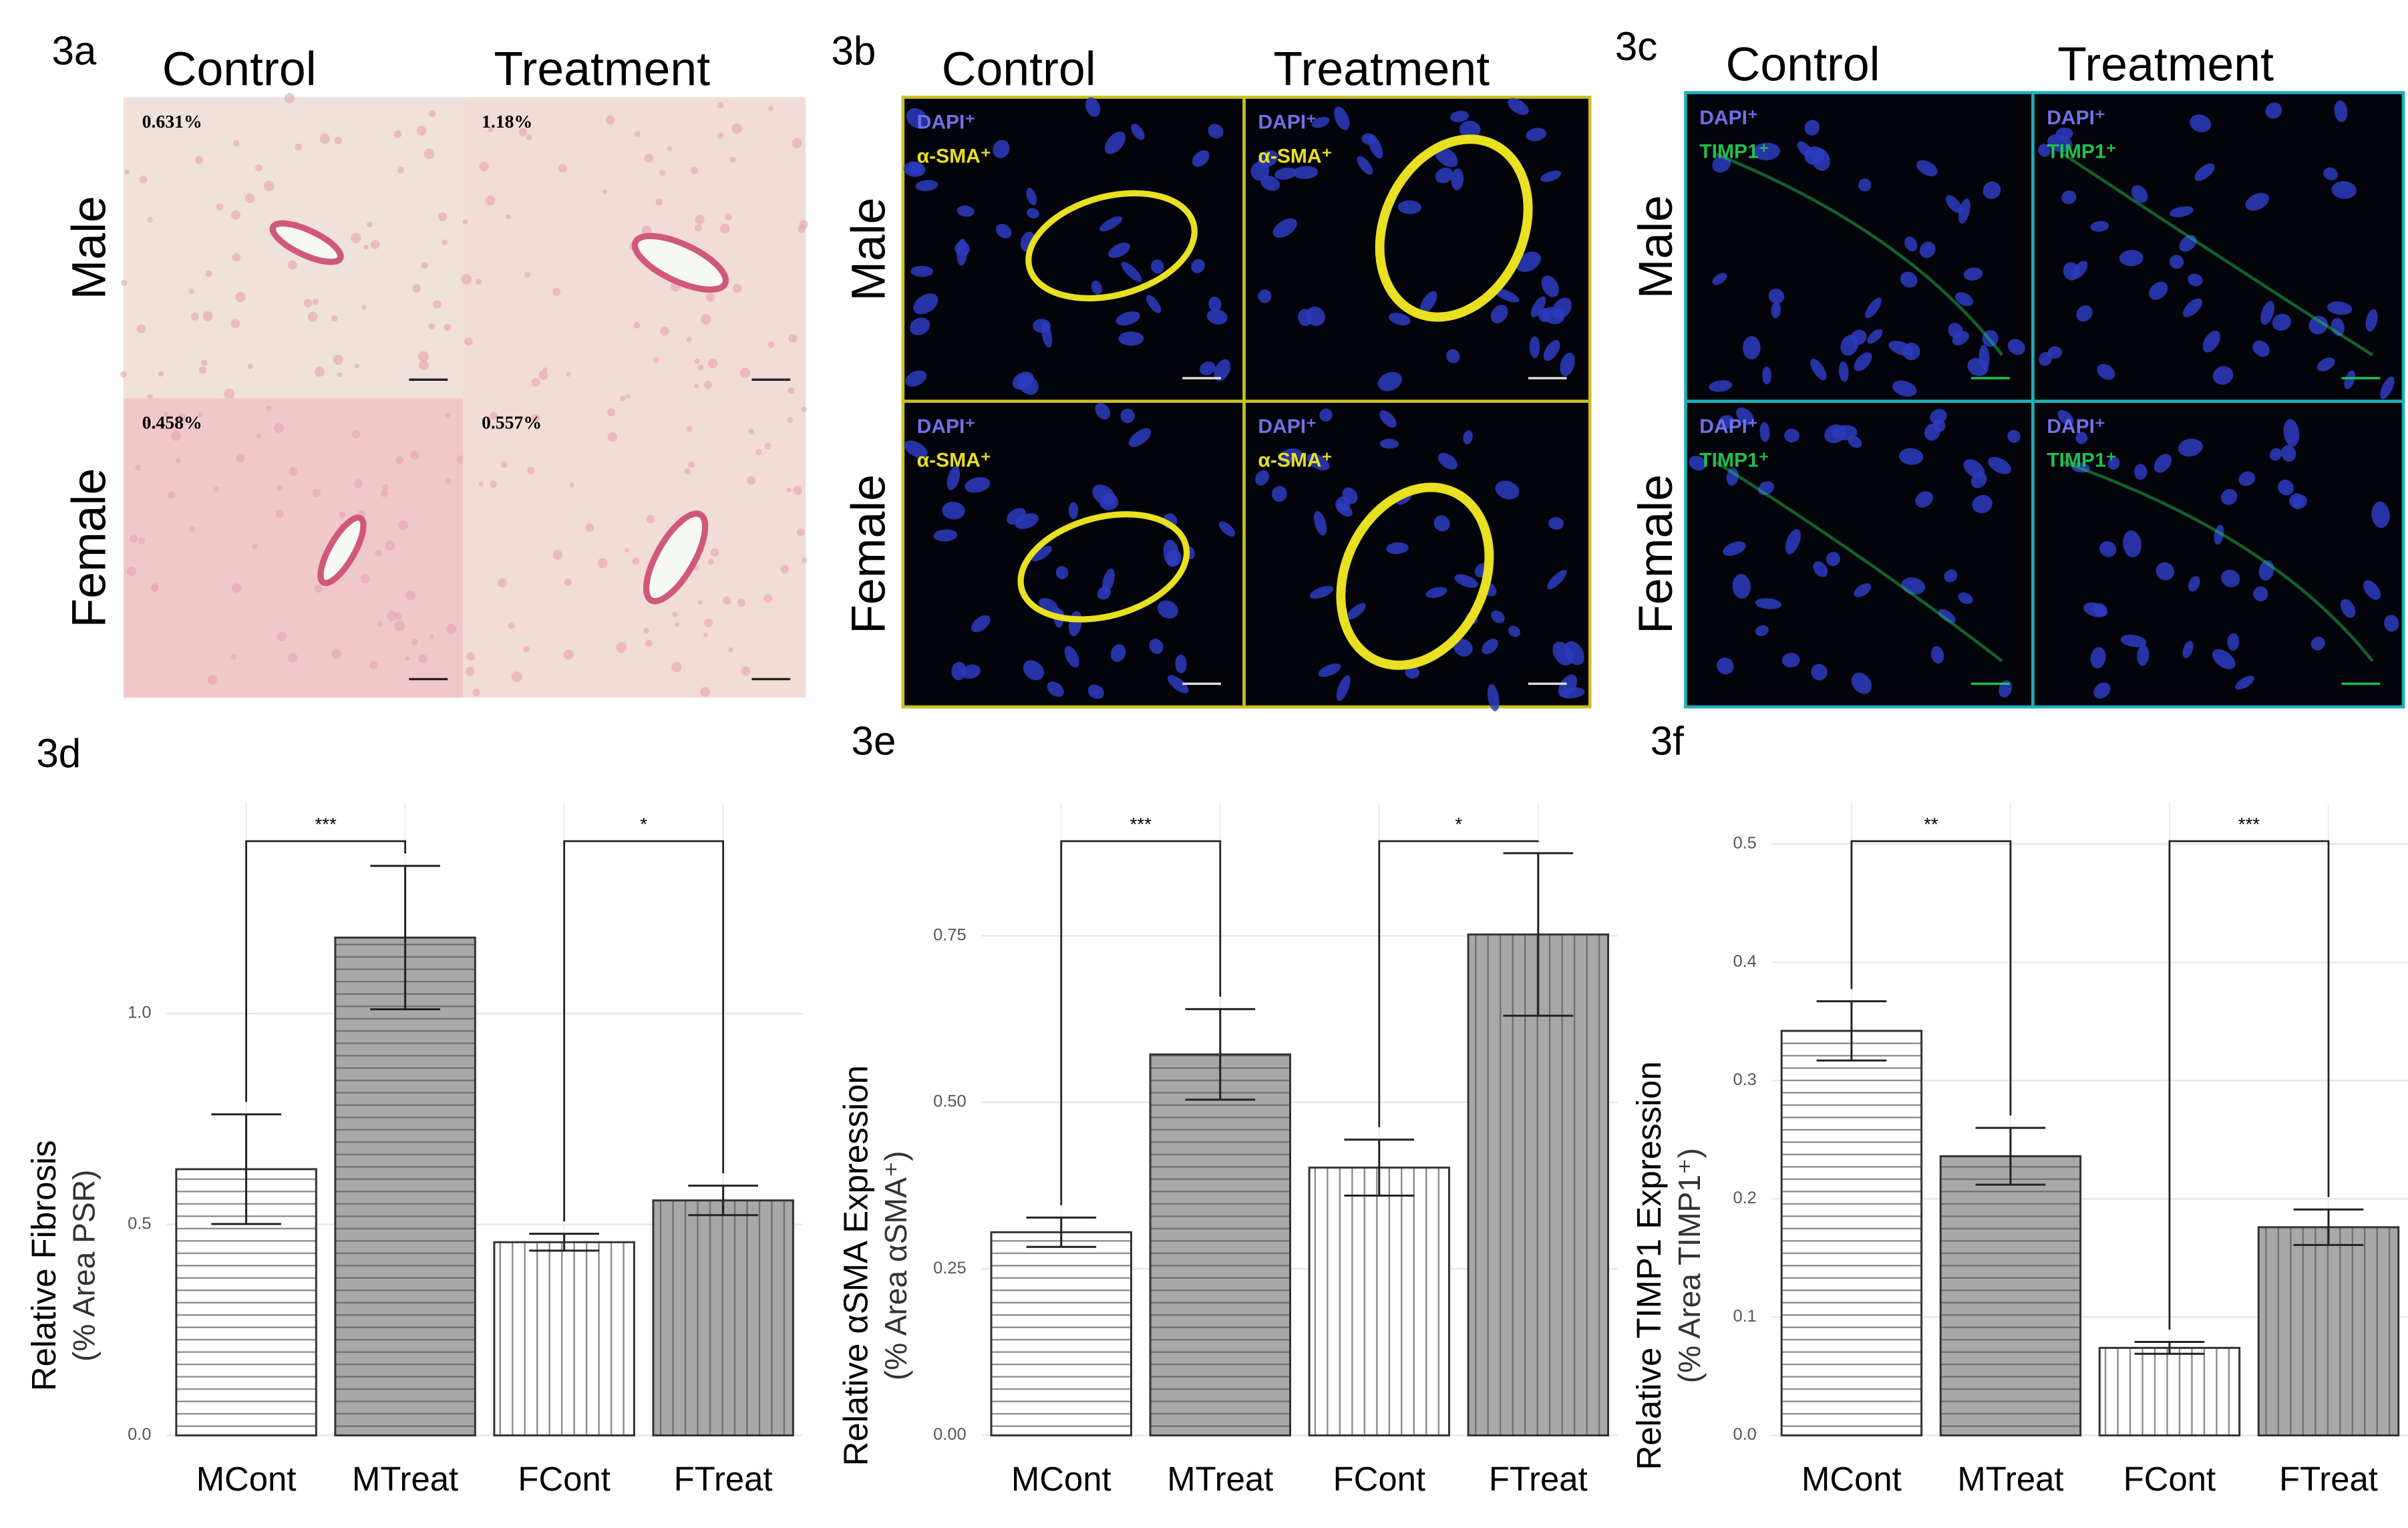 This screenshot has width=2408, height=1528. Describe the element at coordinates (644, 1031) in the screenshot. I see `significance-bracket` at that location.